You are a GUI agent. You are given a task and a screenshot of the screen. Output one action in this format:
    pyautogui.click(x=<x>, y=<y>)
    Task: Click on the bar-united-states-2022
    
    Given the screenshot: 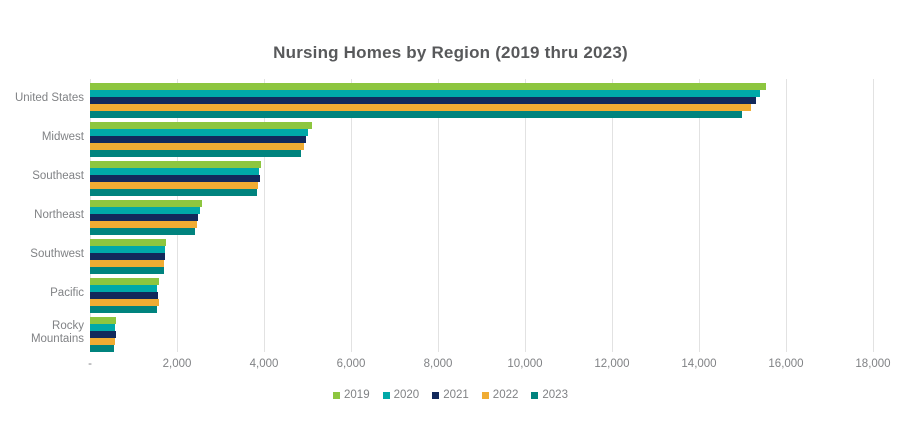 What is the action you would take?
    pyautogui.click(x=420, y=107)
    